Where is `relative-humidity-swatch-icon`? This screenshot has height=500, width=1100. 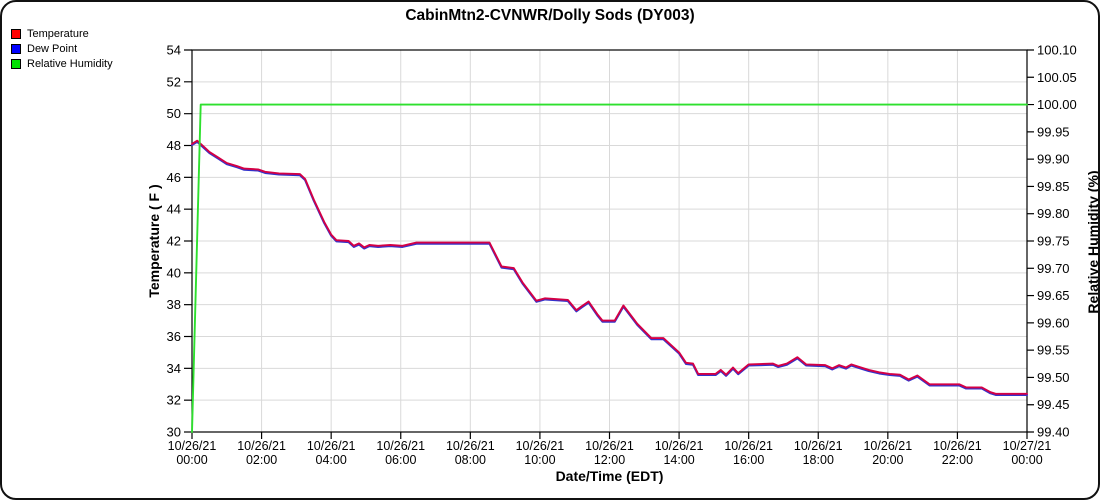 relative-humidity-swatch-icon is located at coordinates (16, 63).